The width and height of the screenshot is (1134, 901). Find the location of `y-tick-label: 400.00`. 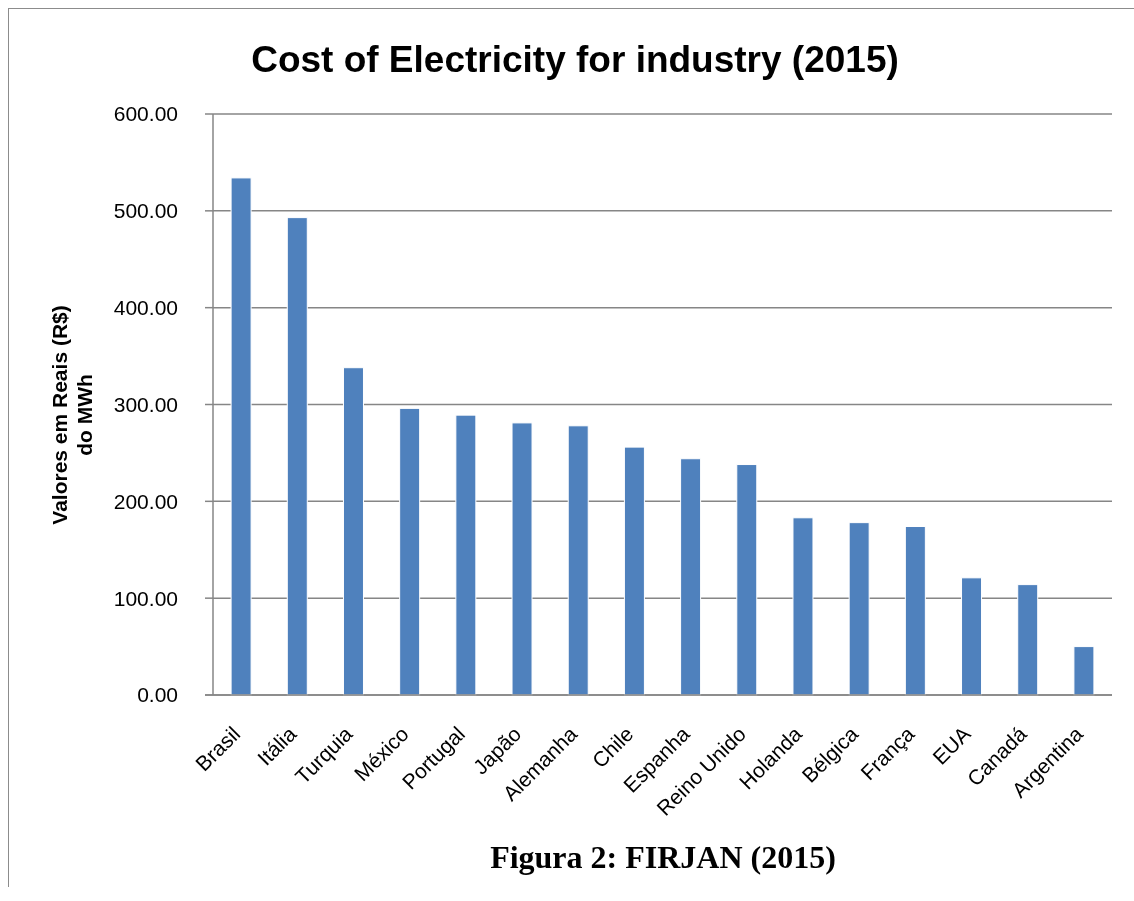

y-tick-label: 400.00 is located at coordinates (145, 308).